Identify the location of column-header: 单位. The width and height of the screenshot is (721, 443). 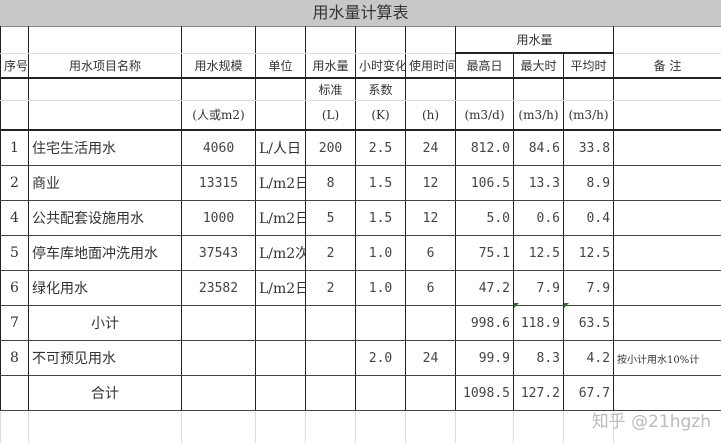
(281, 65).